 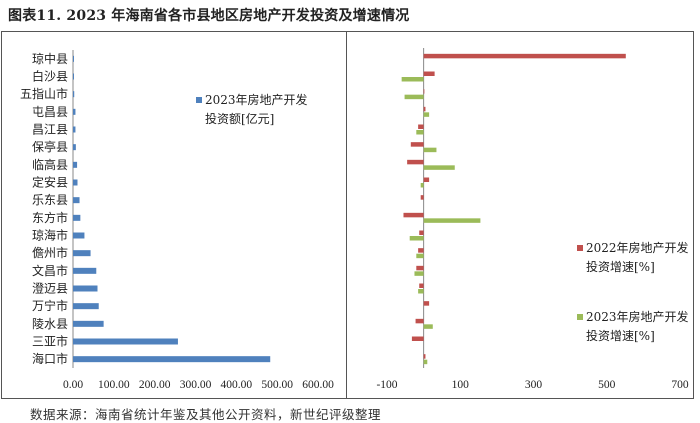 What do you see at coordinates (114, 385) in the screenshot?
I see `left-x-tick-label: 100.00` at bounding box center [114, 385].